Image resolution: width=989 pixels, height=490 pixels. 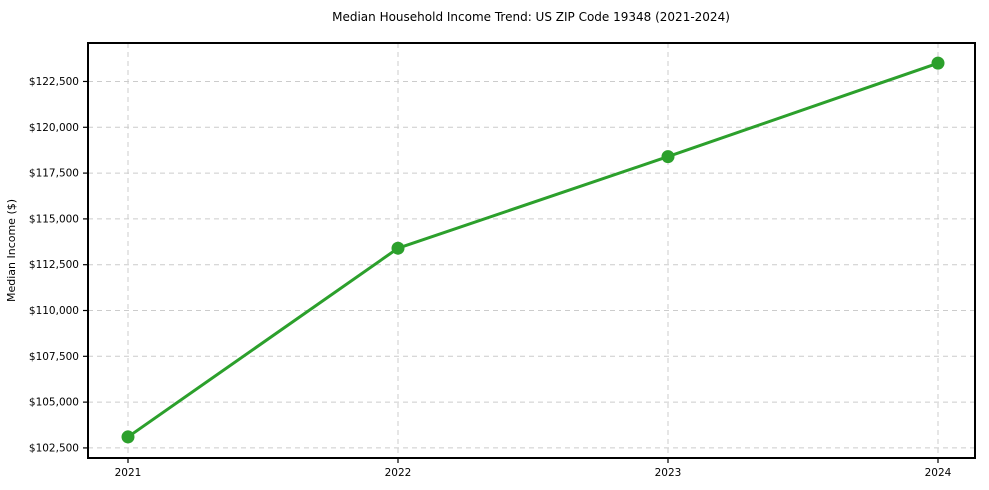 I want to click on y-tick-label: $112,500, so click(x=54, y=265).